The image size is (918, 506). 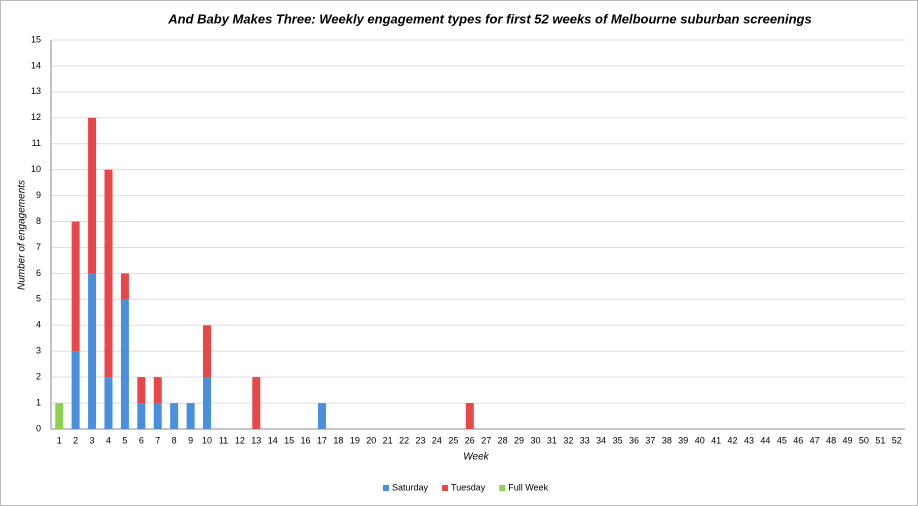 I want to click on x-tick-label: 52, so click(x=897, y=440).